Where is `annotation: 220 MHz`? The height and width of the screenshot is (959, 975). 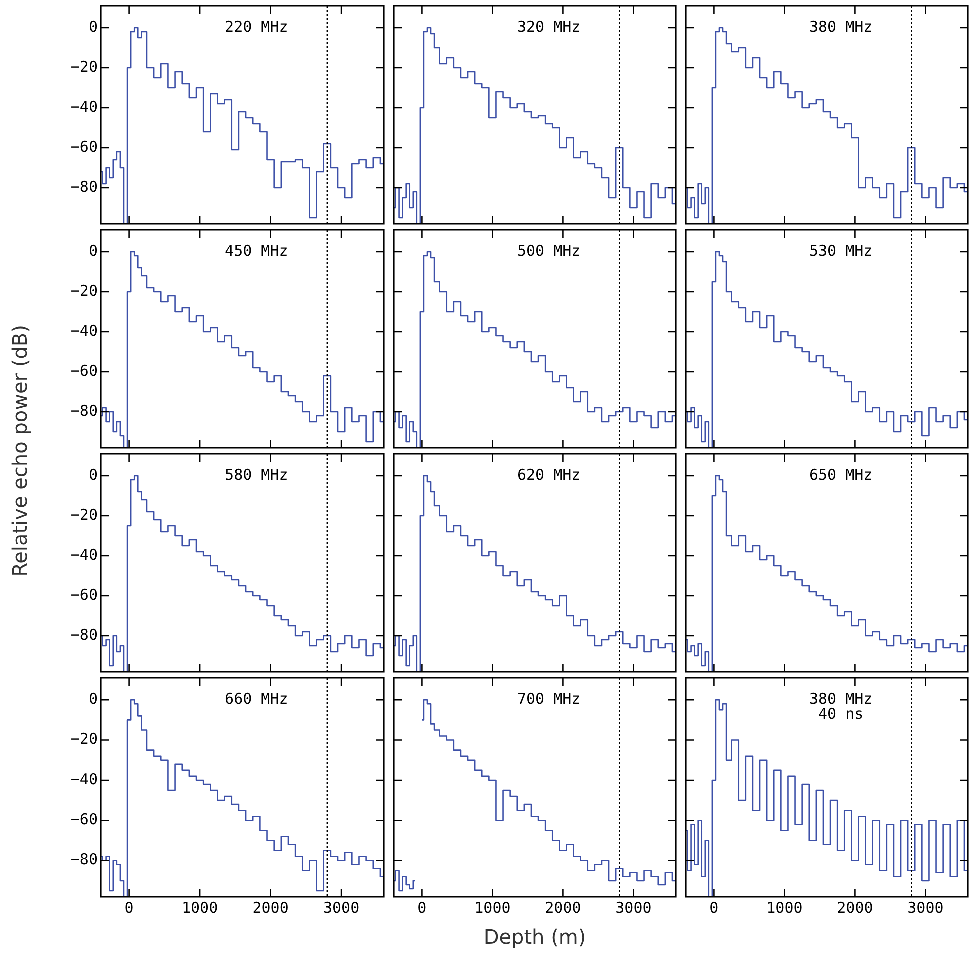 annotation: 220 MHz is located at coordinates (256, 27).